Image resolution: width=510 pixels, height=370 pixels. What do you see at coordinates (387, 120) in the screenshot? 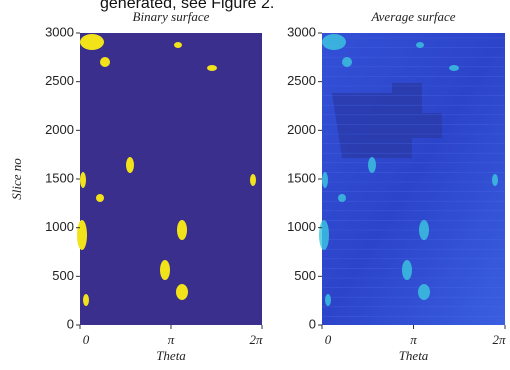
I see `dark-region` at bounding box center [387, 120].